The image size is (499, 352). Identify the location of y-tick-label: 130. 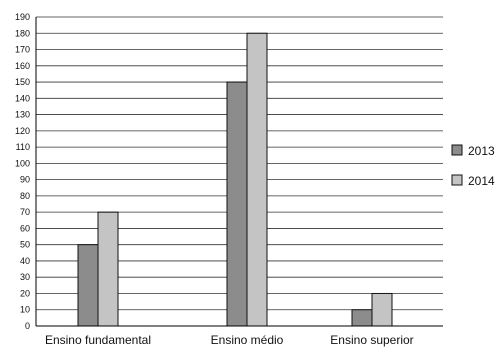
(22, 115).